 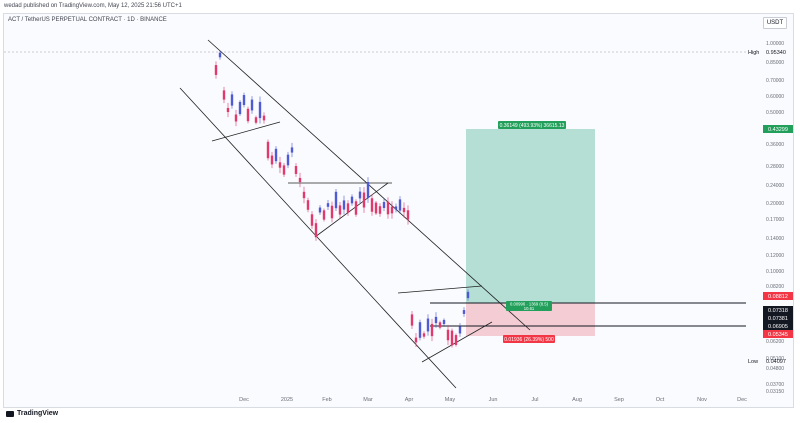 What do you see at coordinates (38, 413) in the screenshot?
I see `tradingview-brand: TradingView` at bounding box center [38, 413].